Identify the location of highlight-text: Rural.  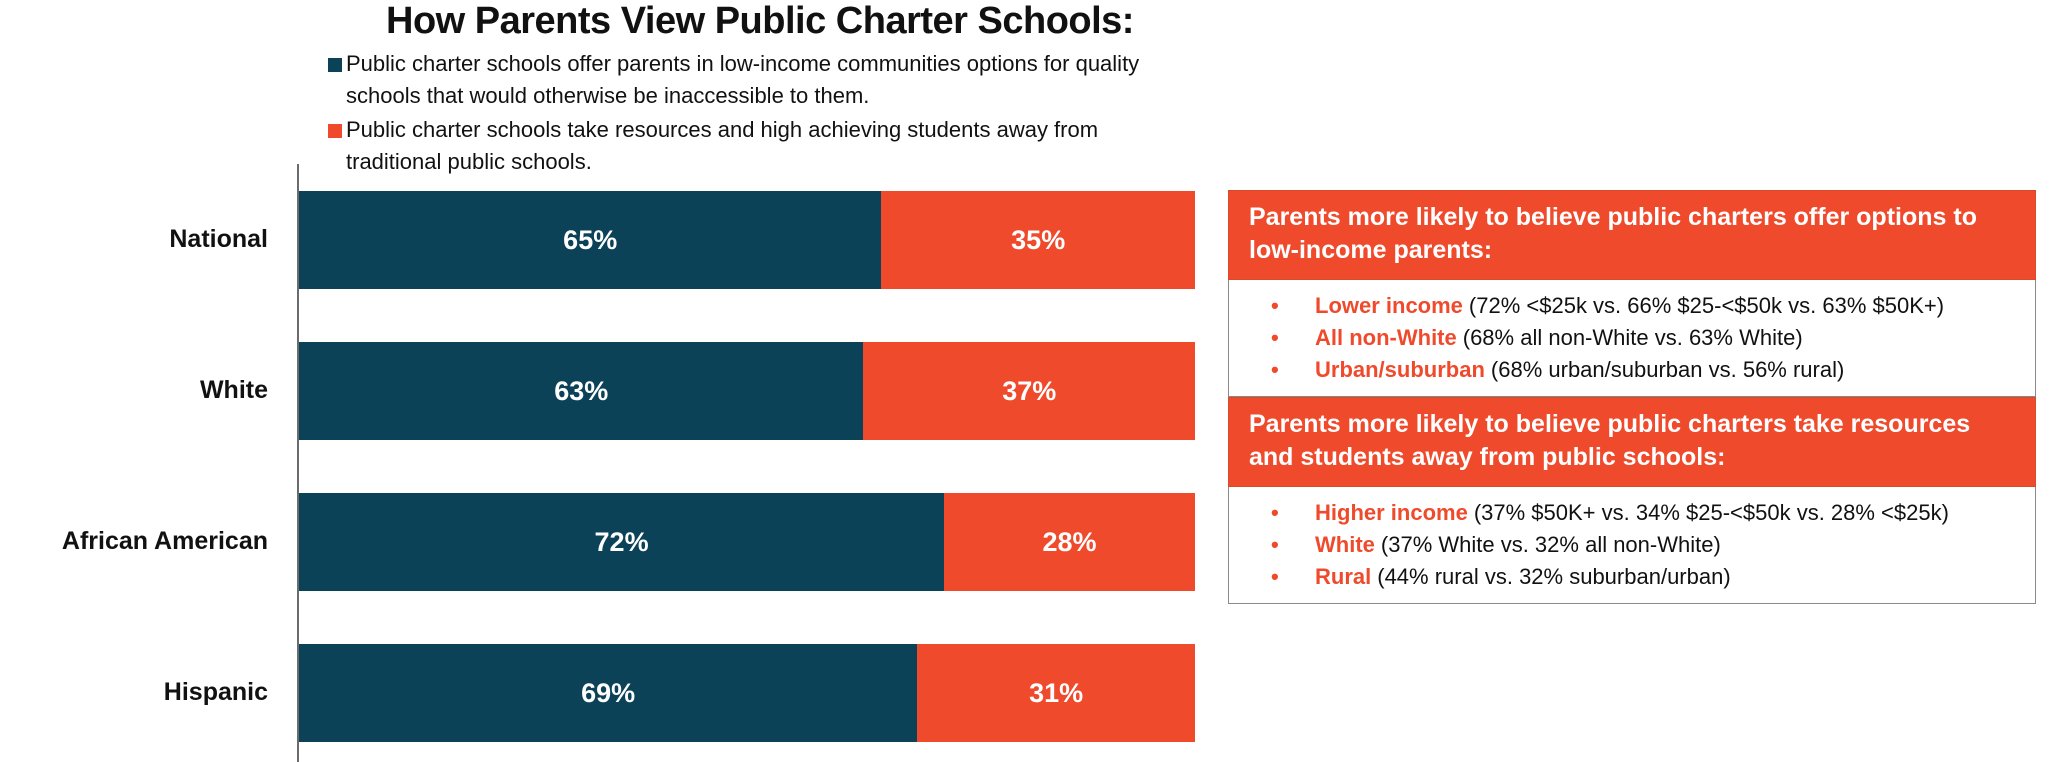
(1343, 576).